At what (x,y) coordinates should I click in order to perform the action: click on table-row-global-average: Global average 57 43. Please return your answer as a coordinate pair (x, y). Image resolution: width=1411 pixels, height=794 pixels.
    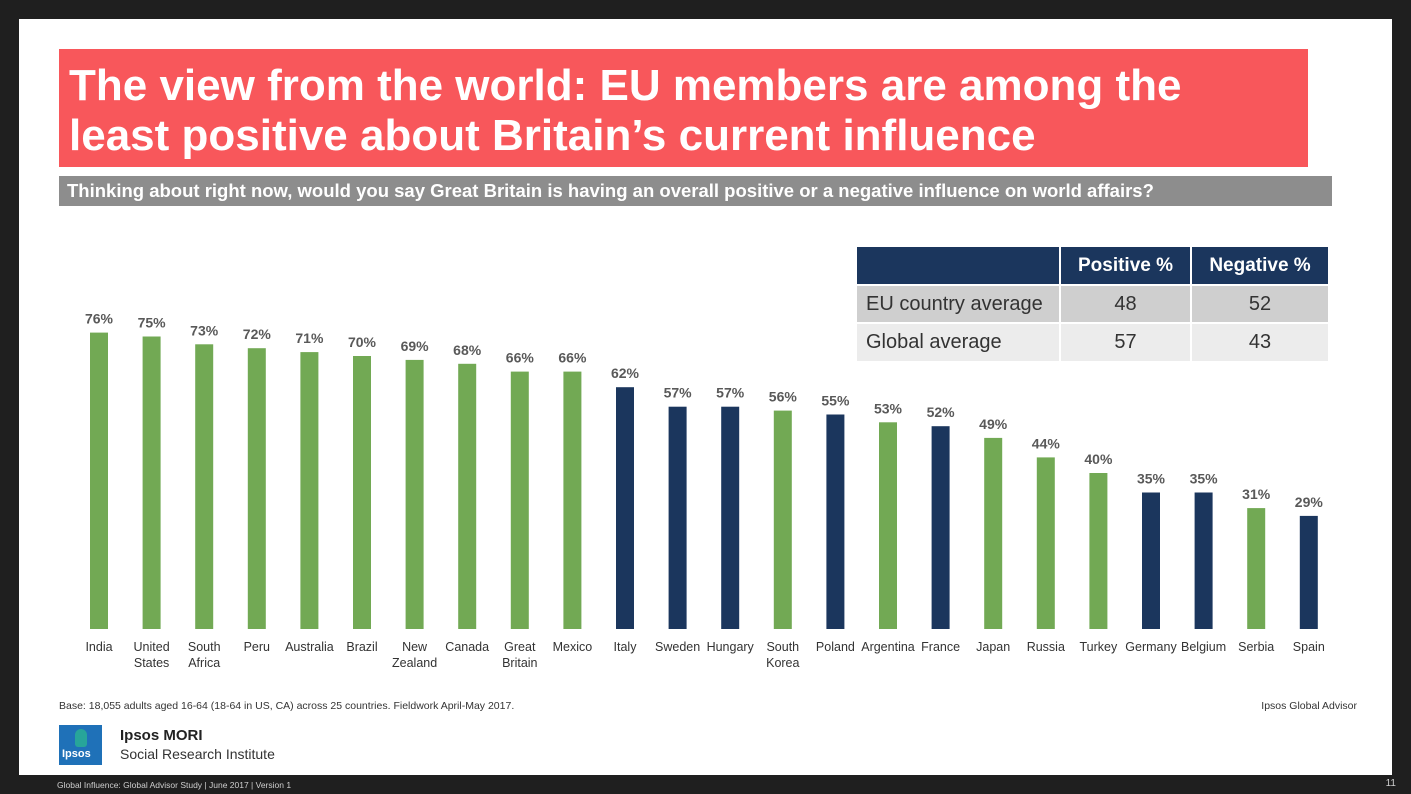
    Looking at the image, I should click on (1092, 342).